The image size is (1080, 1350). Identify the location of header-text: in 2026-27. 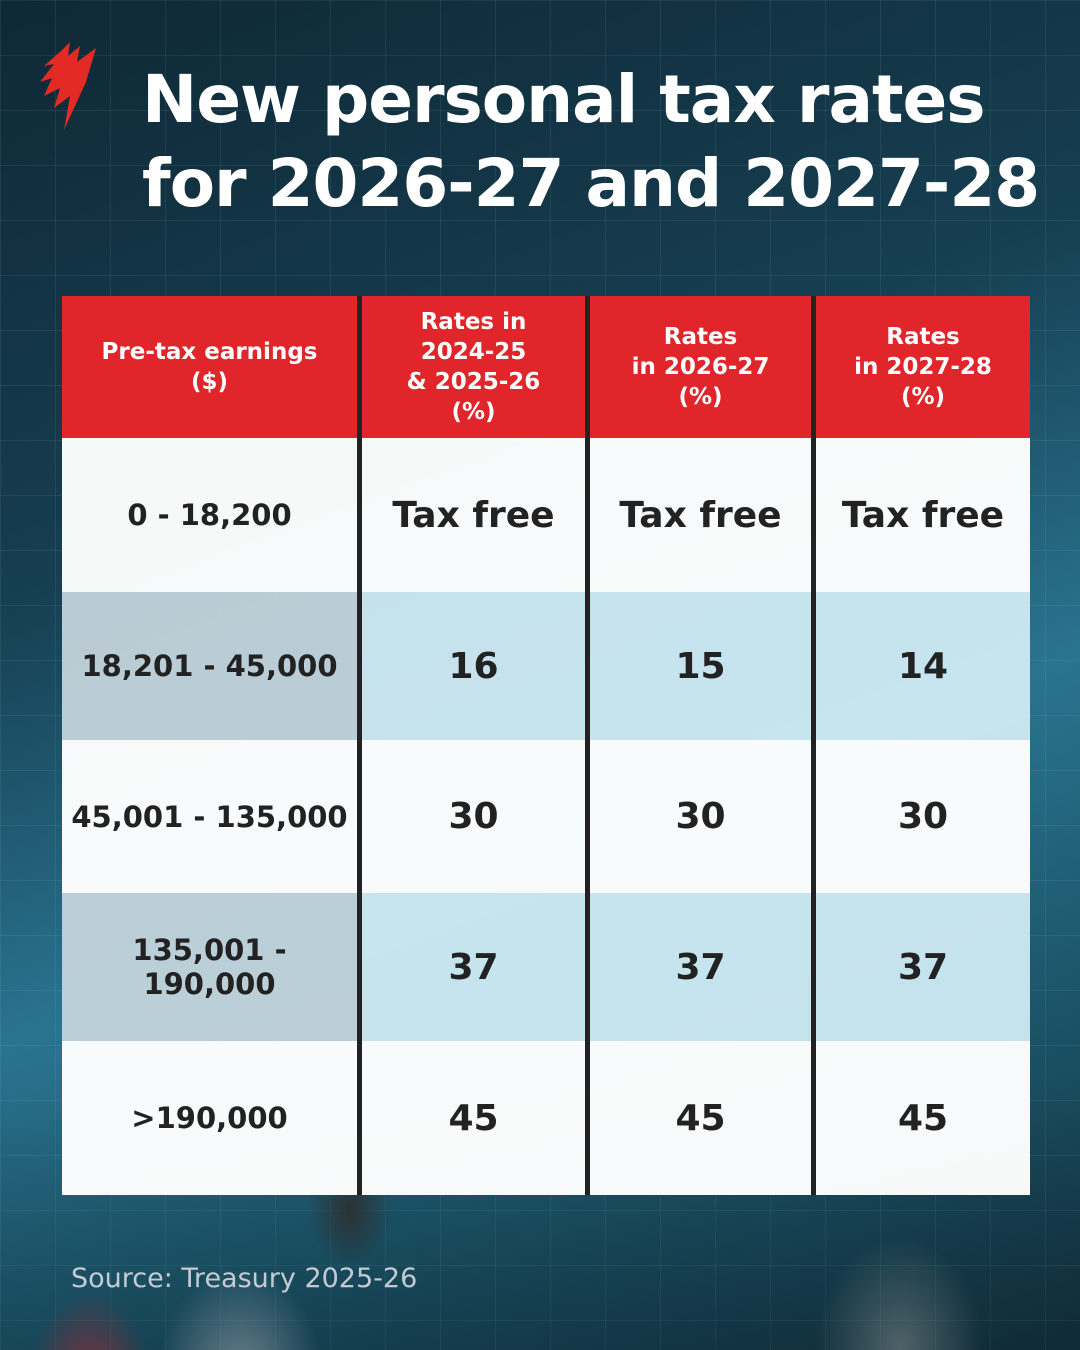
(700, 367).